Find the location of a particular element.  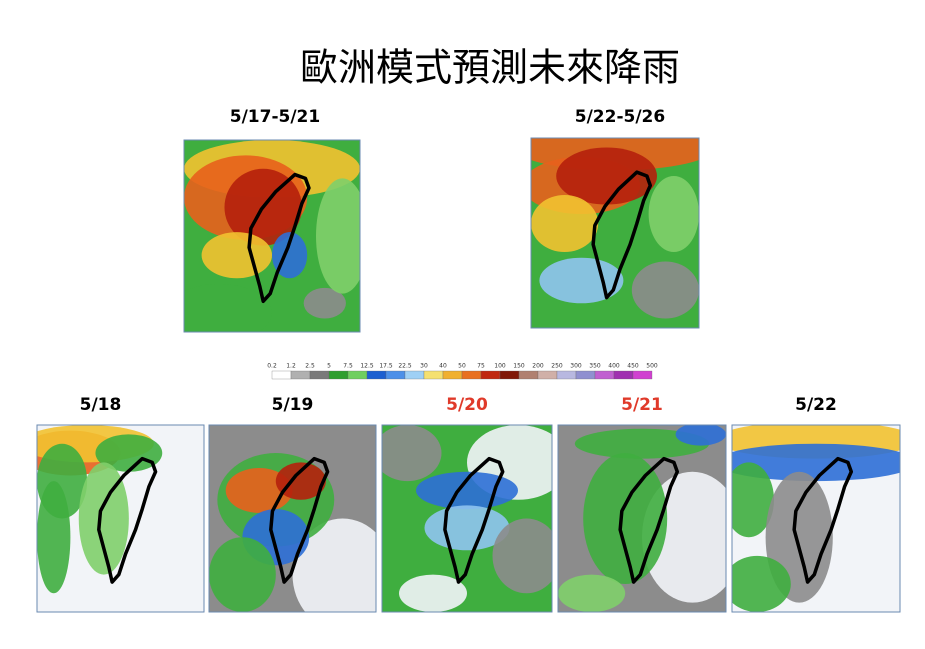

colorbar-label: 500 is located at coordinates (652, 366).